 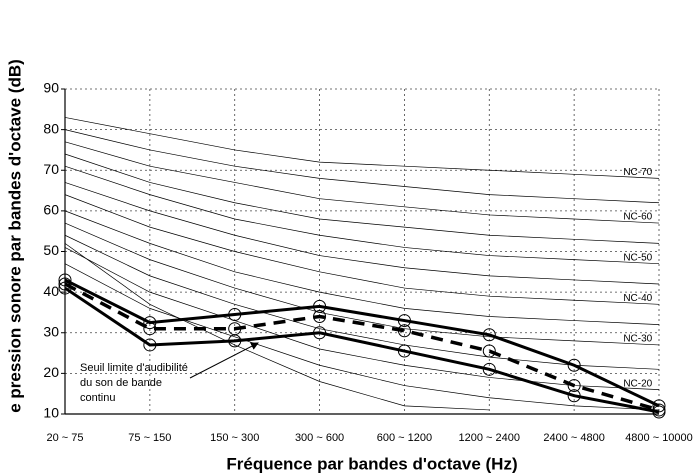 I want to click on y-tick-label: 50, so click(x=51, y=250).